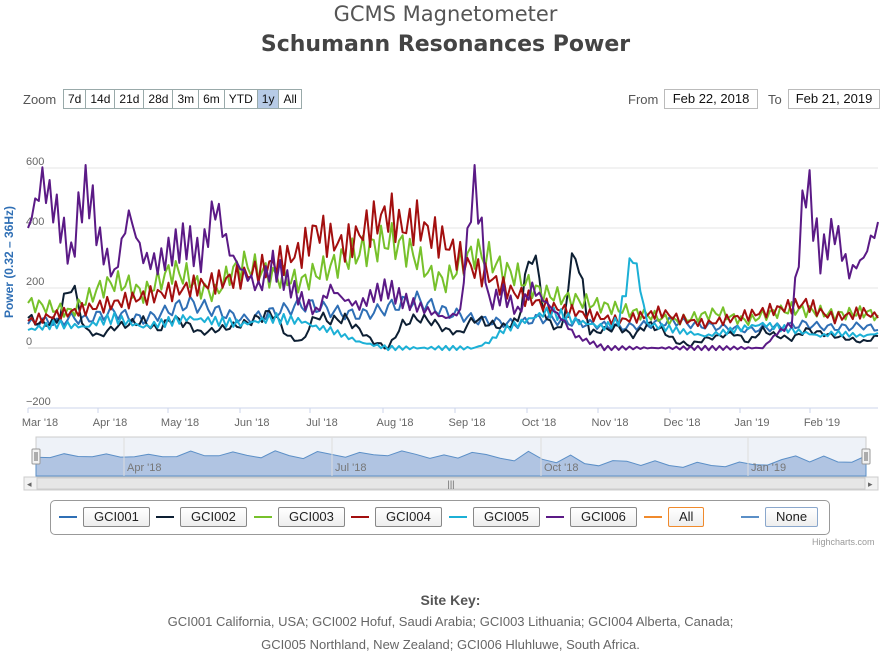  What do you see at coordinates (775, 99) in the screenshot?
I see `to-label: To` at bounding box center [775, 99].